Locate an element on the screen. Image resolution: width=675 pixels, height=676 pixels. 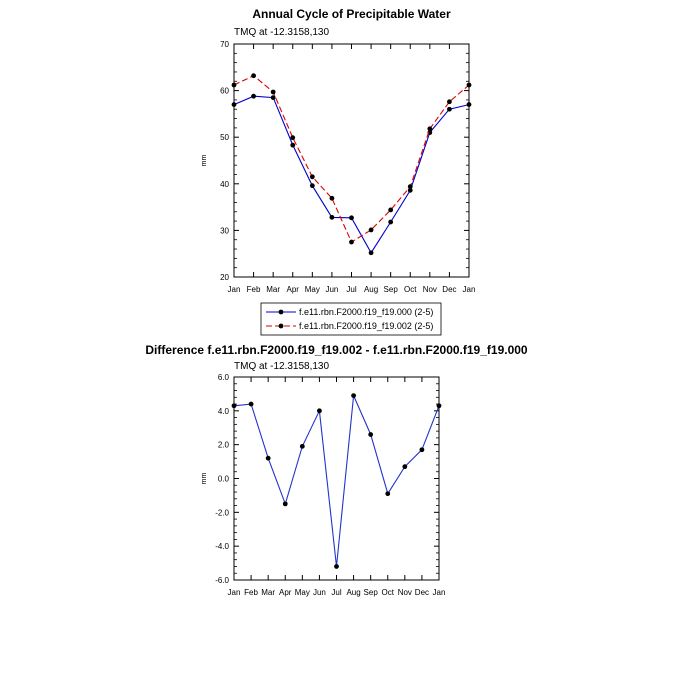
diff-x-tick-label: Dec is located at coordinates (422, 592).